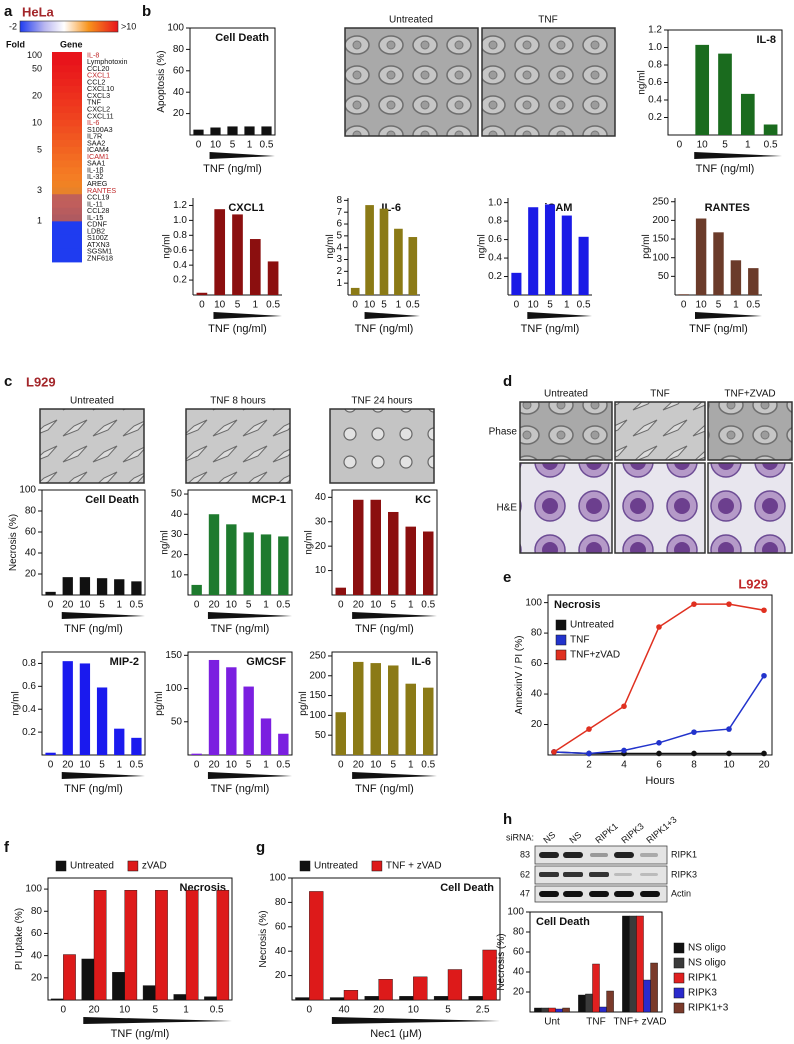 Image resolution: width=794 pixels, height=1044 pixels. Describe the element at coordinates (506, 508) in the screenshot. I see `row-label: H&E` at that location.